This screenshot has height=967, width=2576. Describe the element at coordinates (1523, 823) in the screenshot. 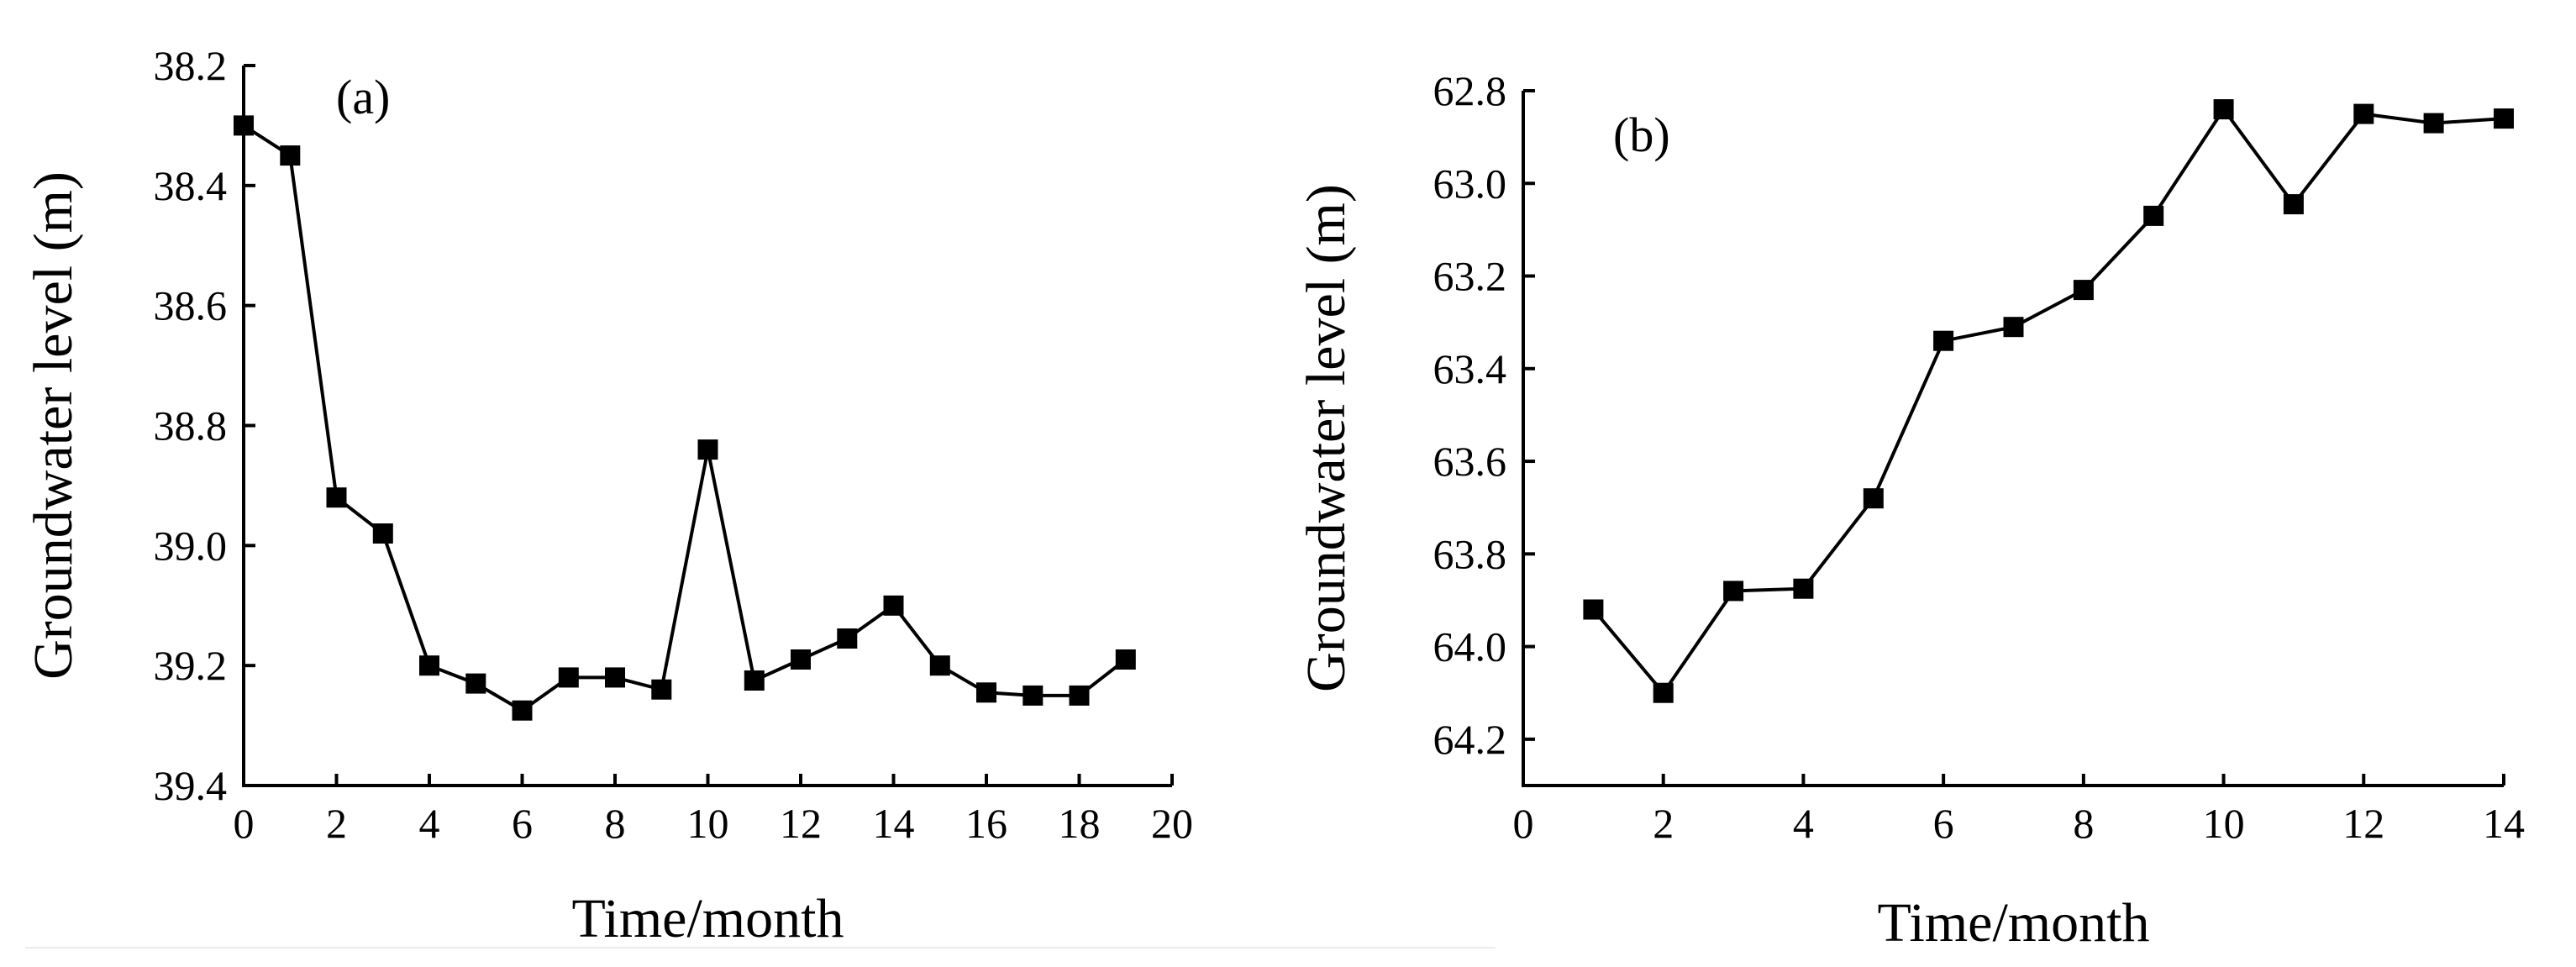

I see `panel-b-x-tick-label: 0` at that location.